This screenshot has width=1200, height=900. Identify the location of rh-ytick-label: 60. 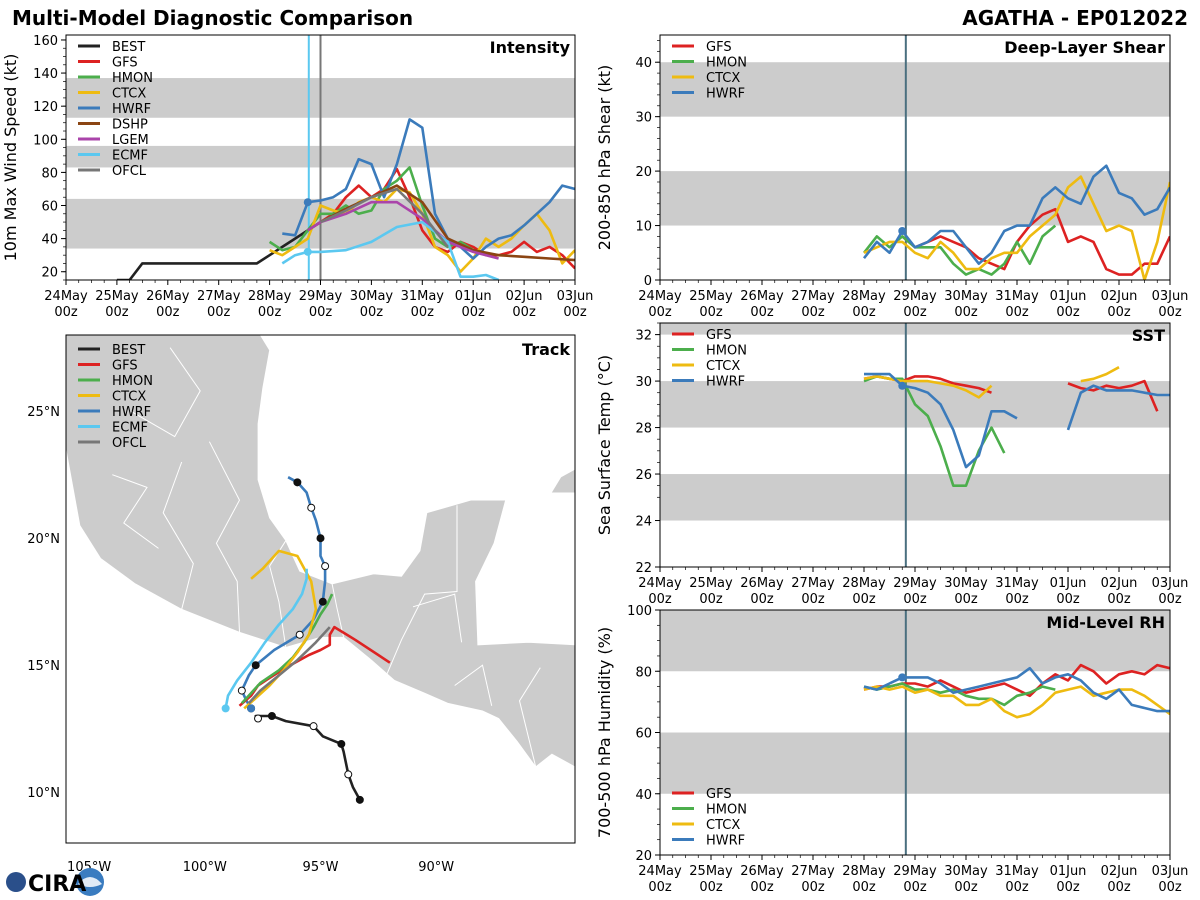
(643, 734).